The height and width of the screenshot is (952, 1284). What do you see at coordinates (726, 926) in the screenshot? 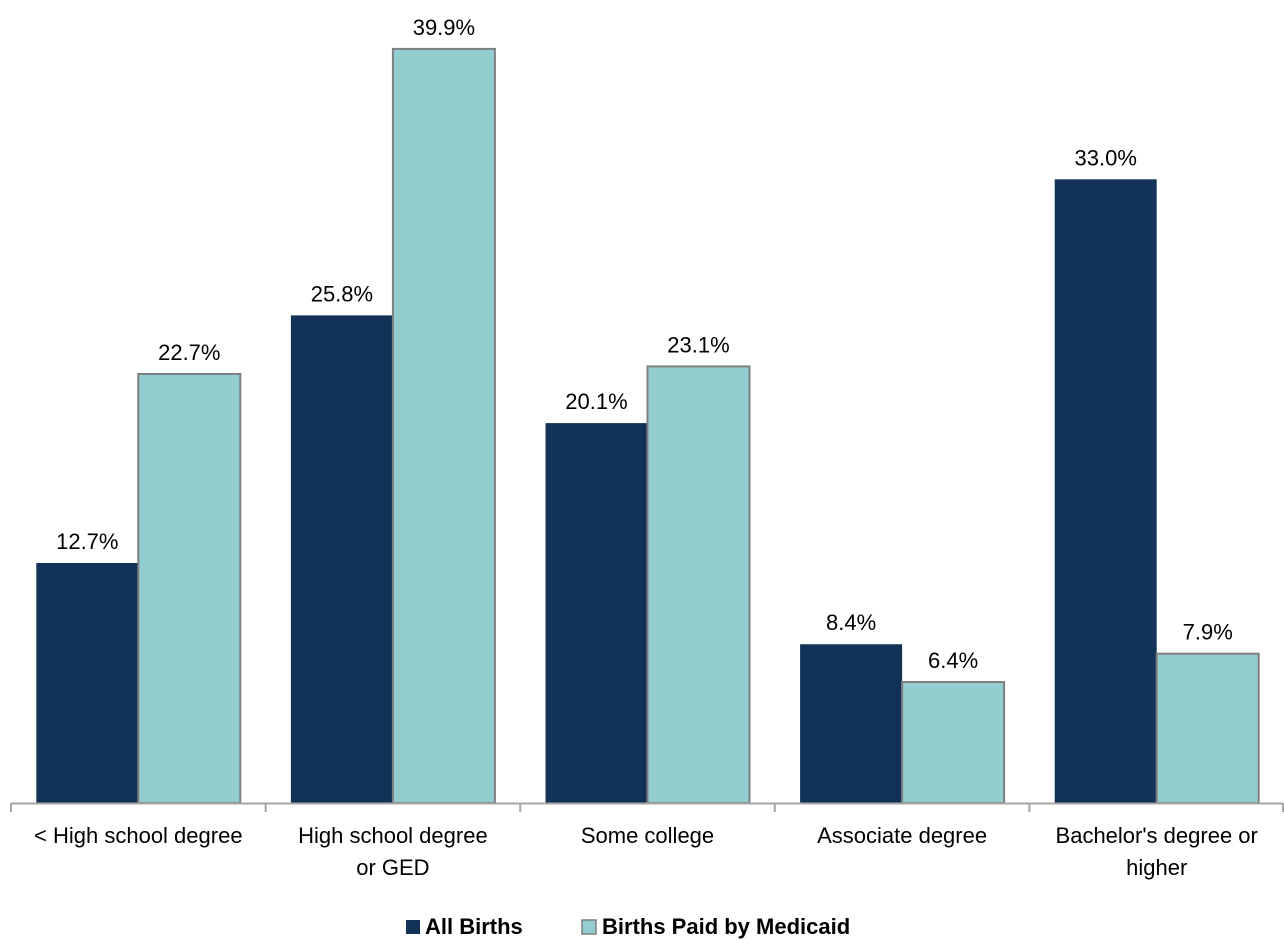
I see `legend-label-medicaid: Births Paid by Medicaid` at bounding box center [726, 926].